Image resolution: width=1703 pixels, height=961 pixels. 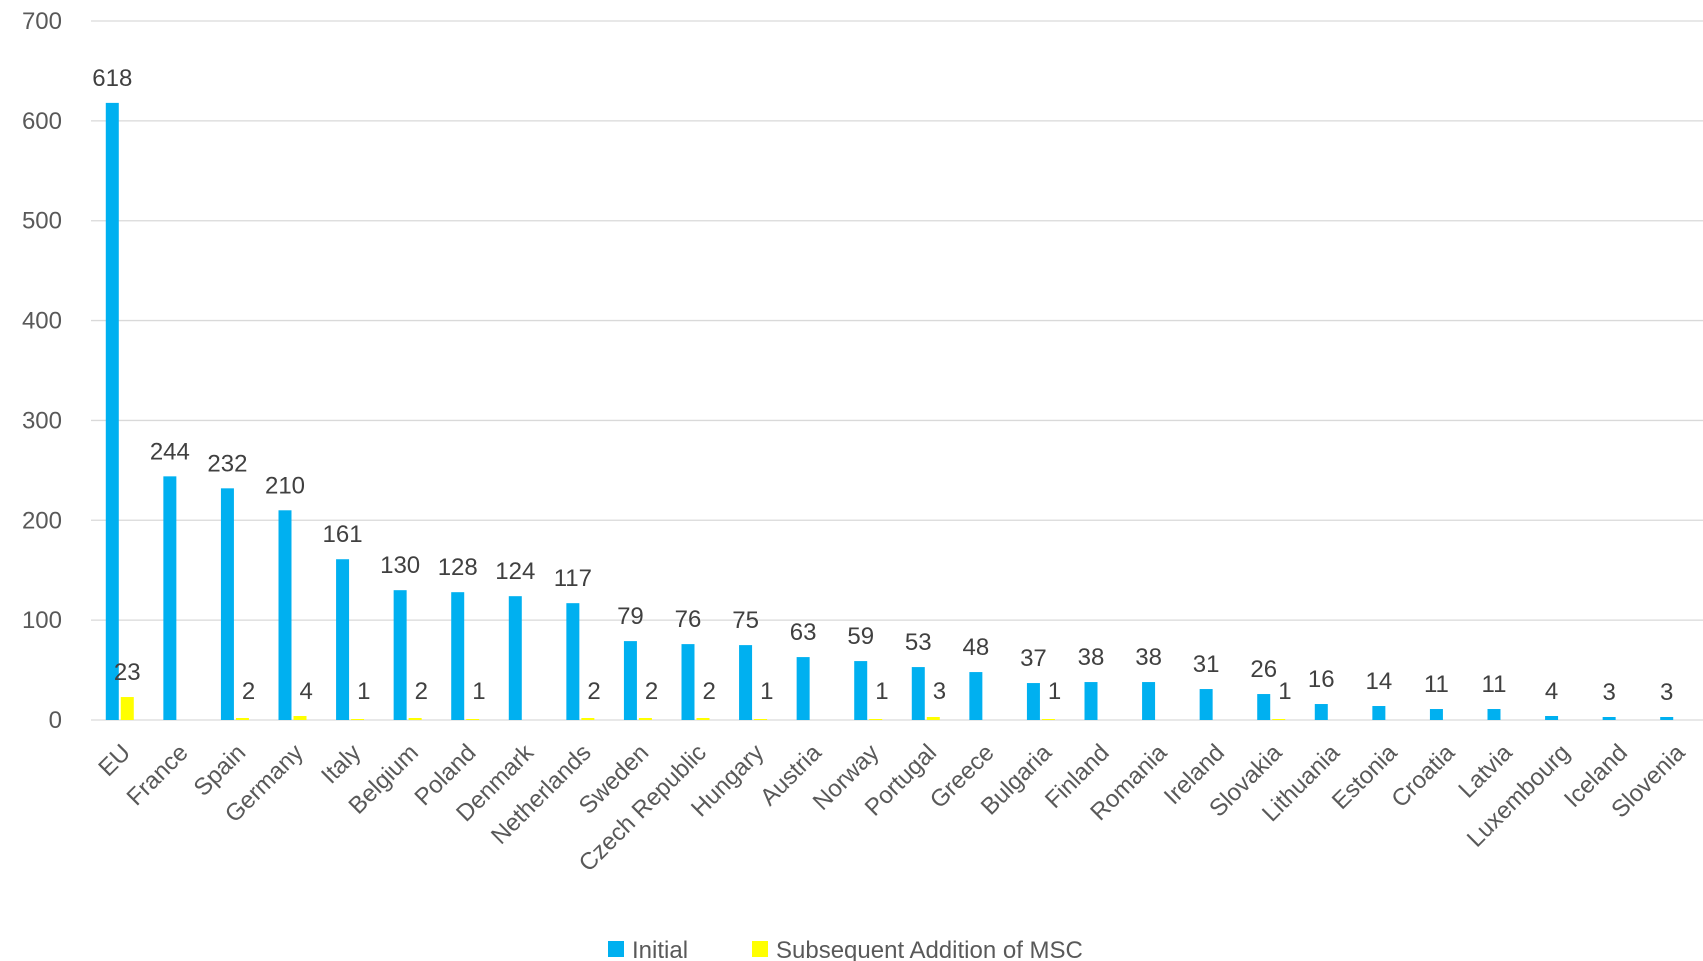 I want to click on data-label-subsequent: 4, so click(x=306, y=691).